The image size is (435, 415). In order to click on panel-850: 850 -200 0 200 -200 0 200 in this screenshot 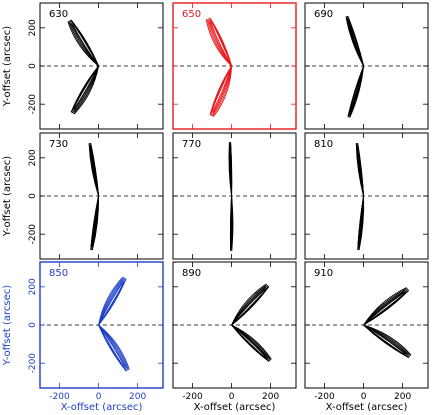, I will do `click(96, 331)`.